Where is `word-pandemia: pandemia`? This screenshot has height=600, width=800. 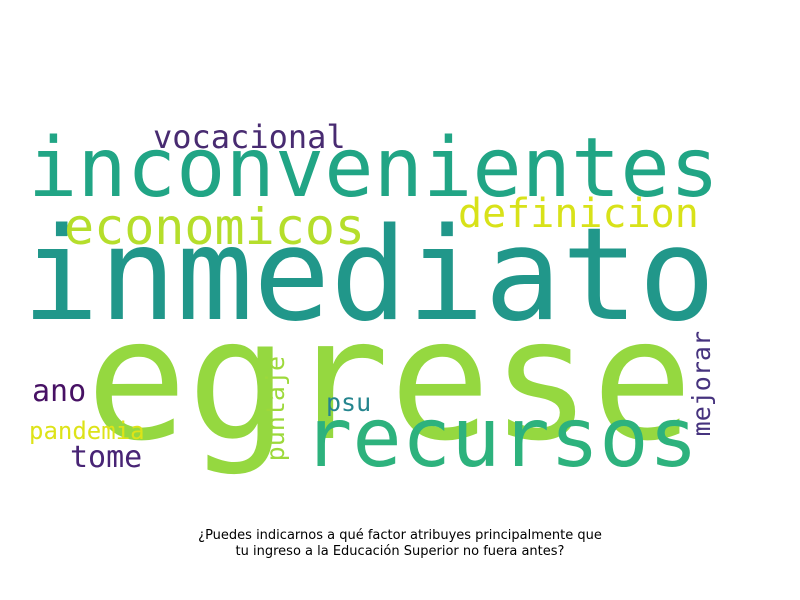 word-pandemia: pandemia is located at coordinates (87, 431).